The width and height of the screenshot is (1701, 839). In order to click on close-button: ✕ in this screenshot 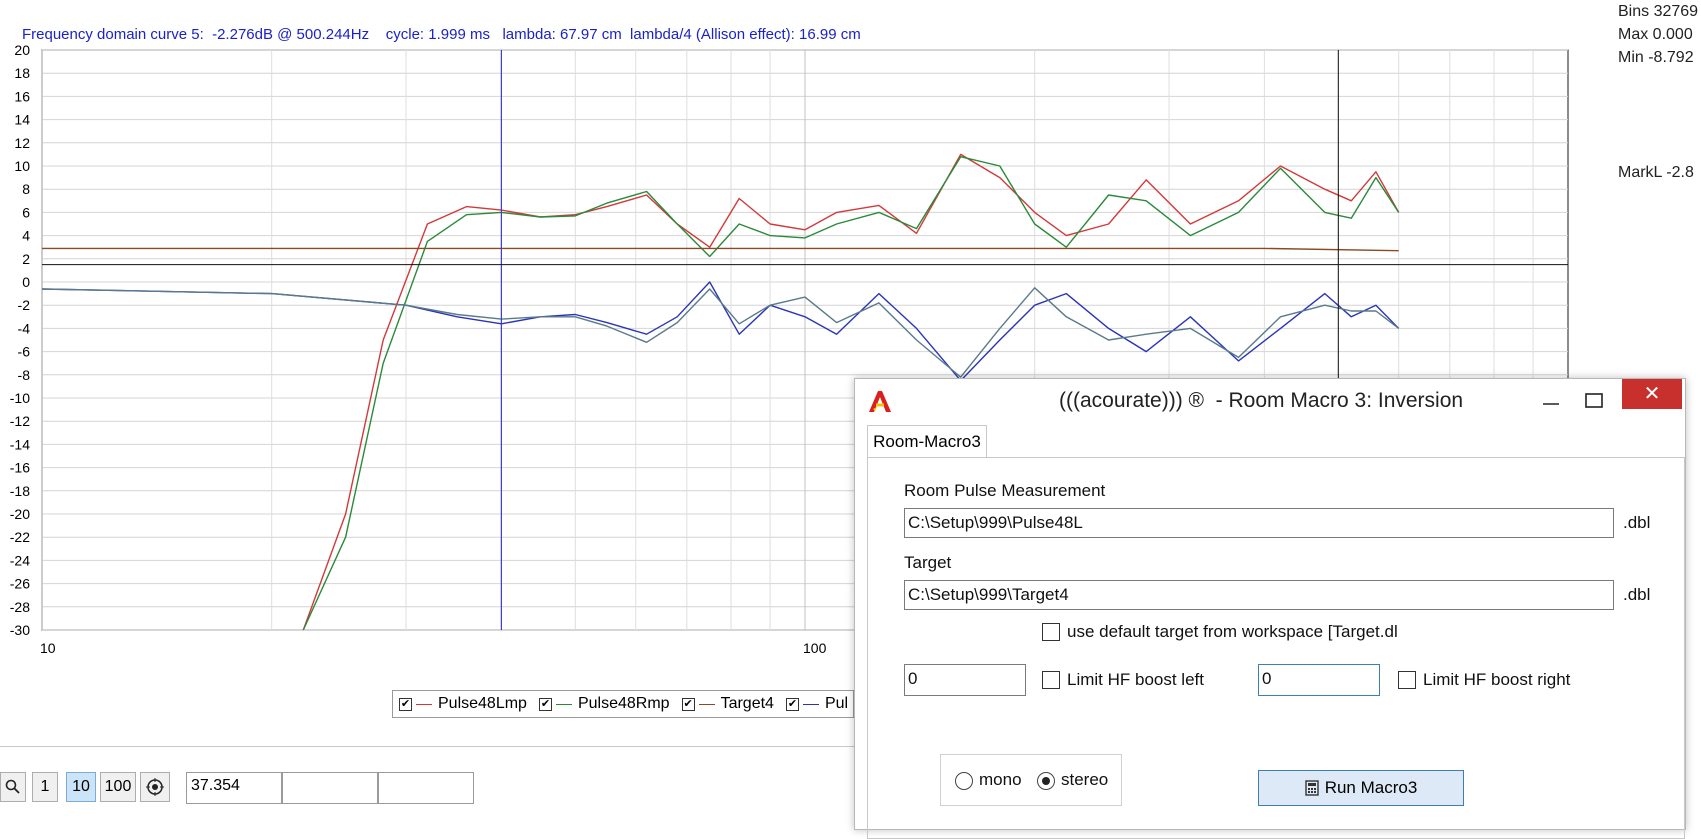, I will do `click(1652, 394)`.